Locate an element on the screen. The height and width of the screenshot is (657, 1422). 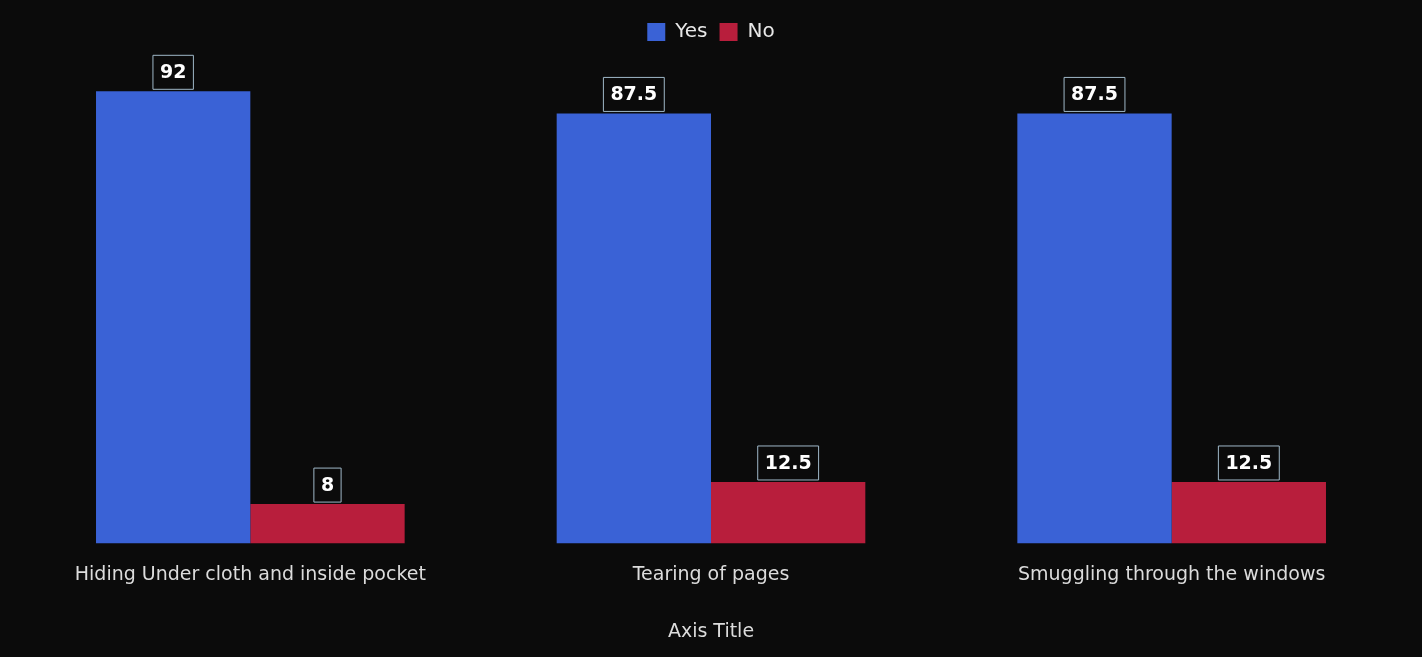
x-tick-label: Hiding Under cloth and inside pocket is located at coordinates (250, 572).